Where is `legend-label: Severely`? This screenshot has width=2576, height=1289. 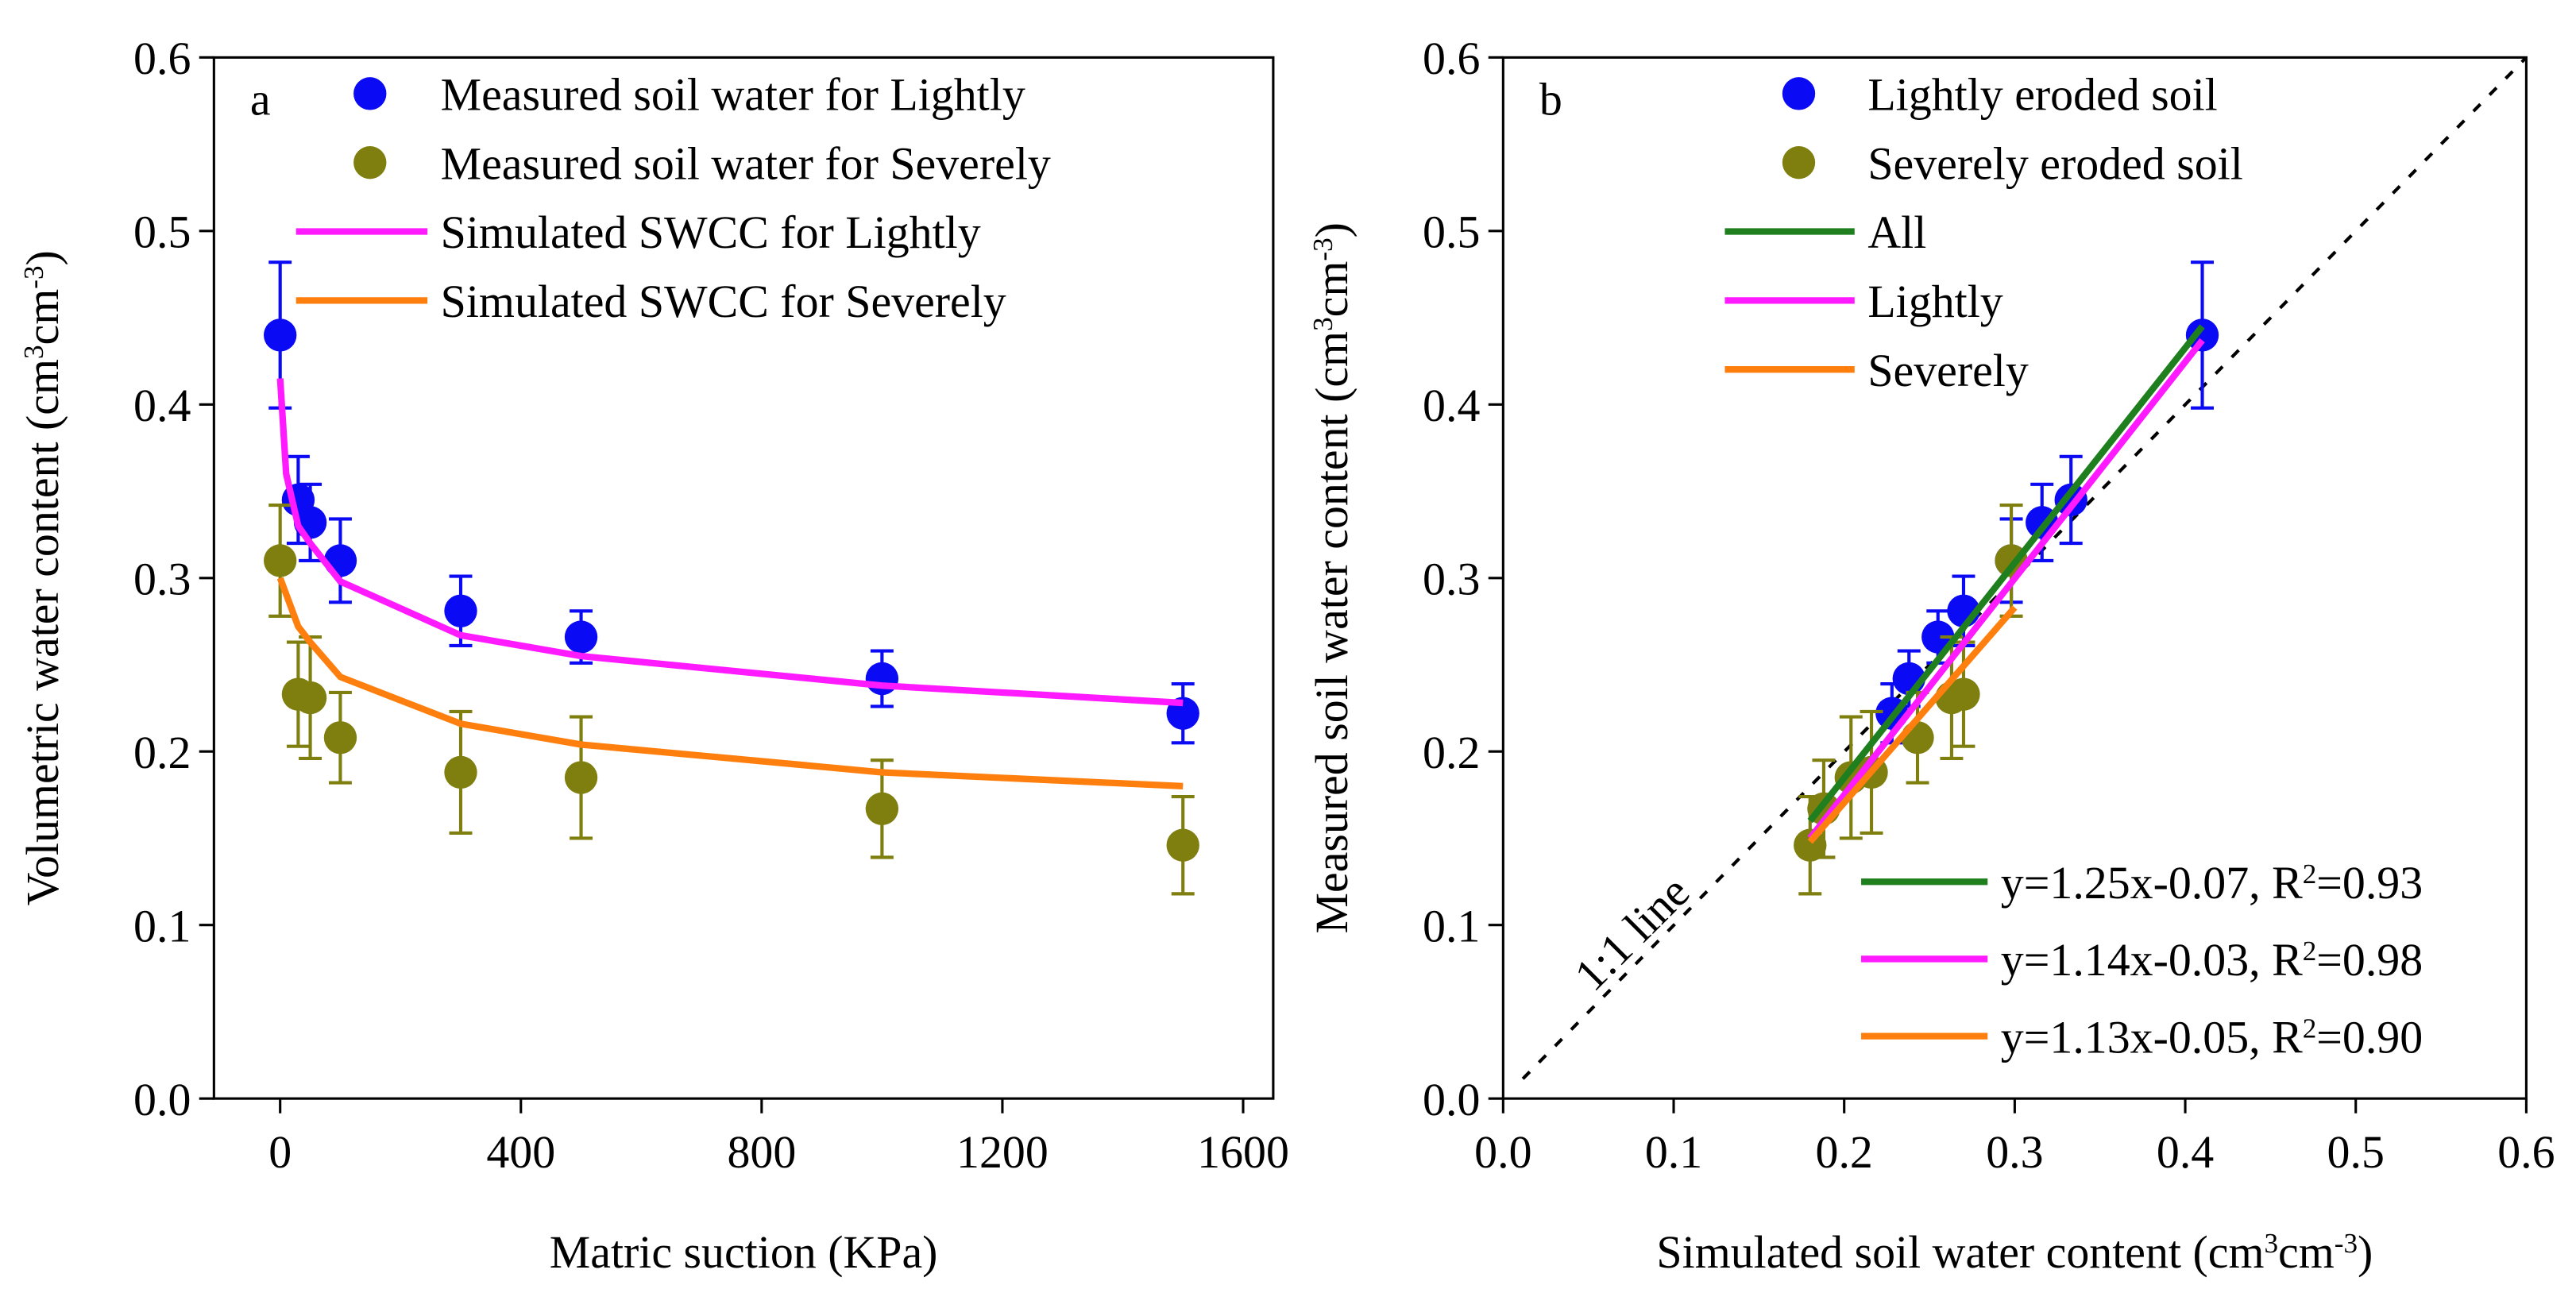 legend-label: Severely is located at coordinates (1948, 371).